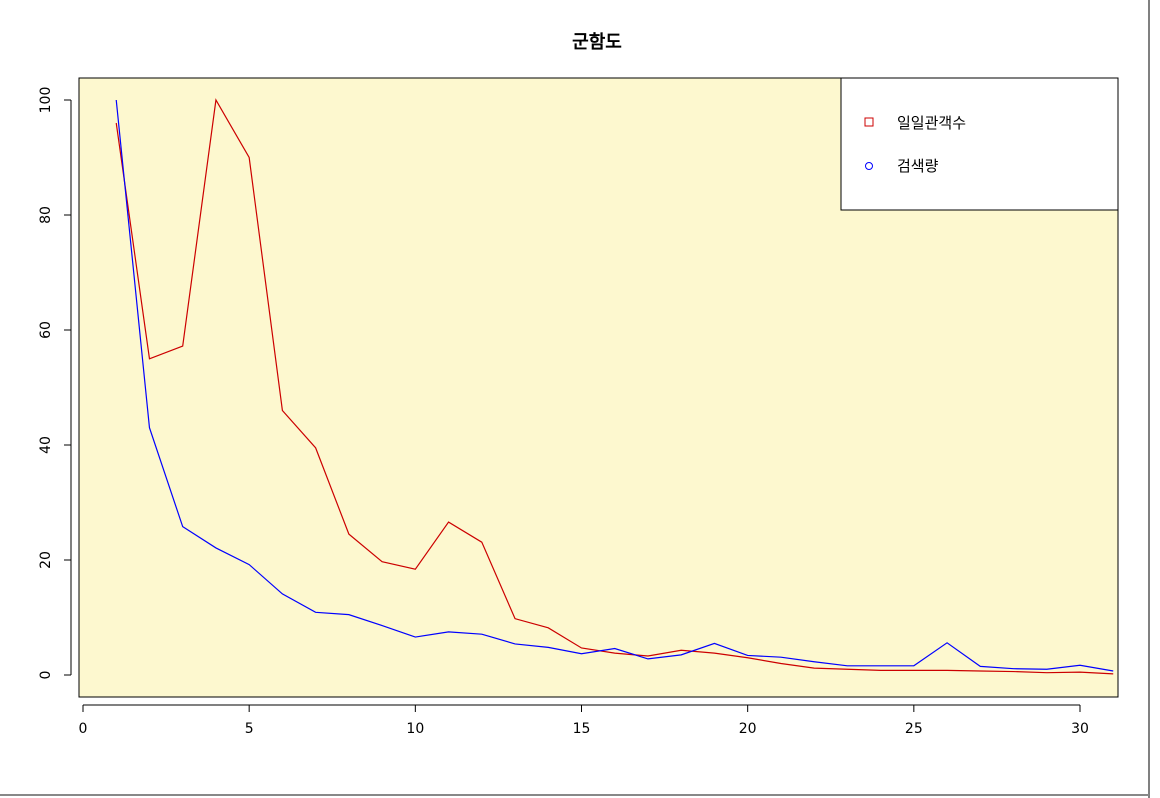 This screenshot has width=1160, height=798. I want to click on y-tick-label: 20, so click(46, 560).